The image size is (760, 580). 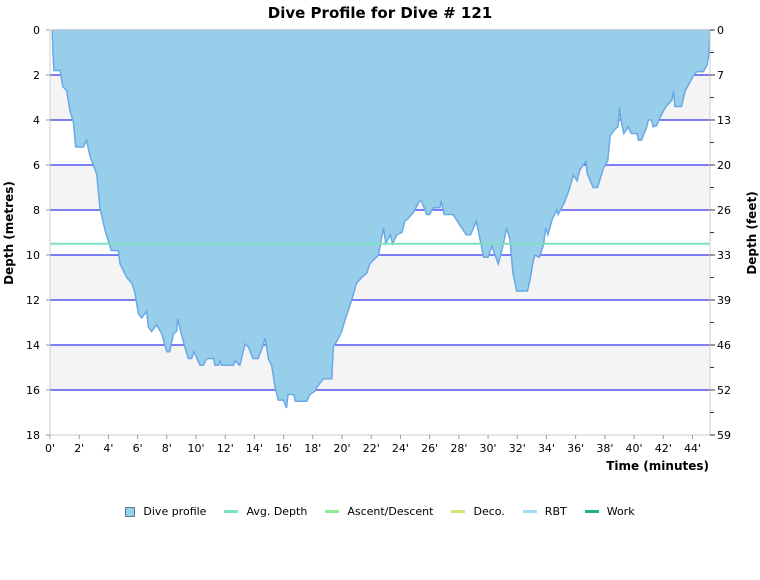 I want to click on x-tick-label: 14', so click(x=254, y=448).